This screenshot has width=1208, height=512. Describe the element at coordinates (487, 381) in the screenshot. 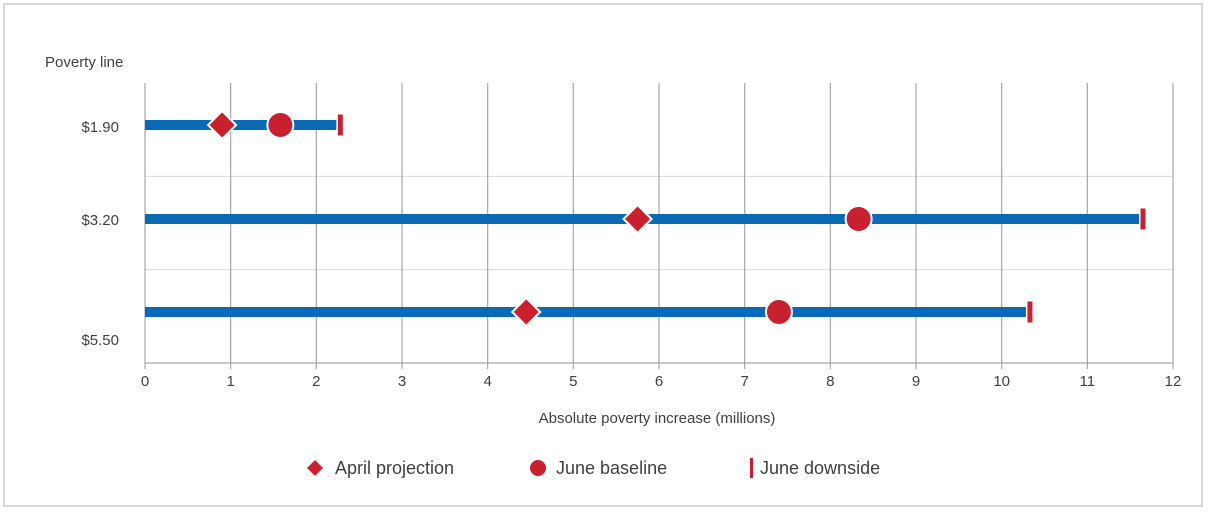

I see `x-tick-label: 4` at that location.